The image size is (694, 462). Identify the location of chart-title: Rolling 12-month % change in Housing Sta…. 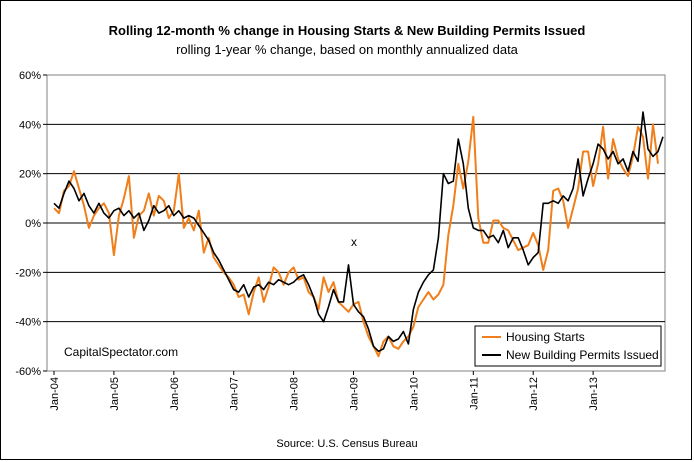
(347, 30).